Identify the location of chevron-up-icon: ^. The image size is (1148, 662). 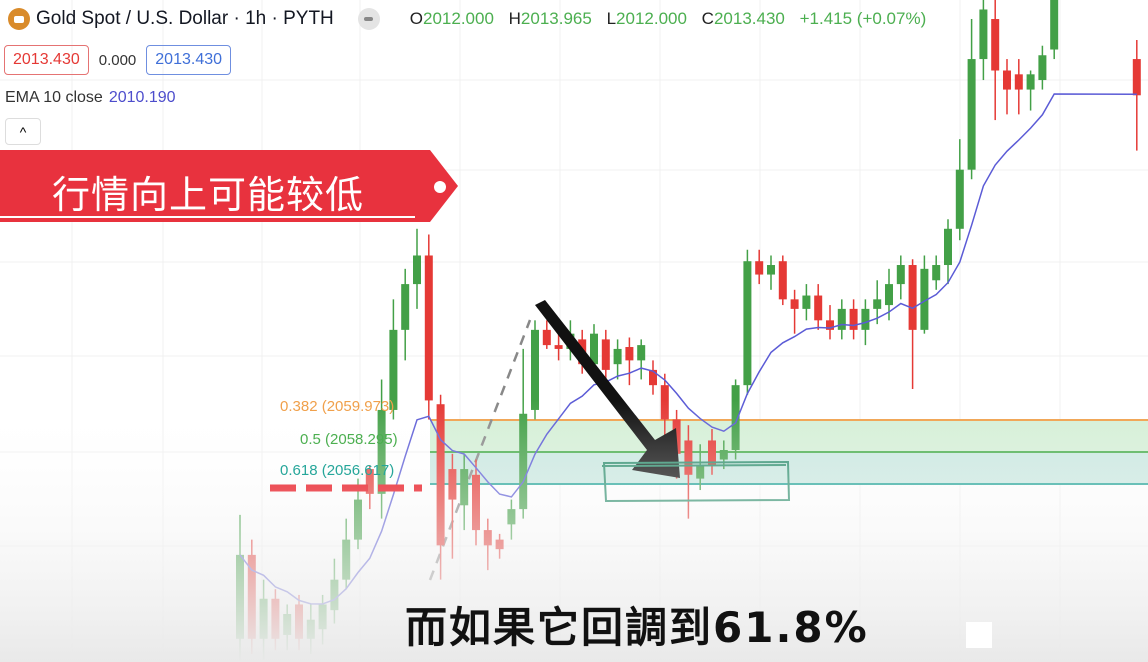
(23, 131).